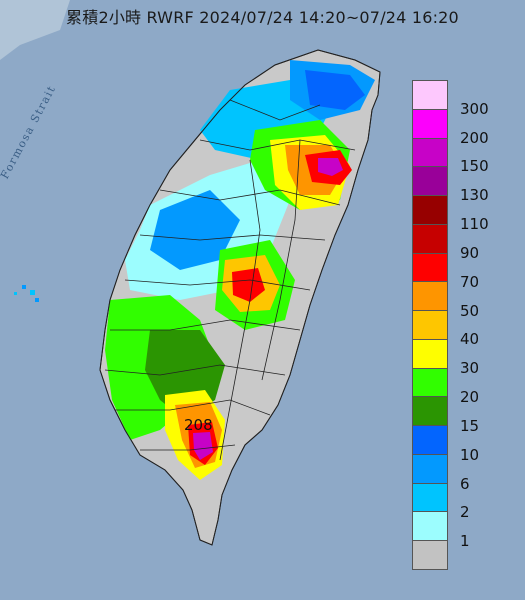 Image resolution: width=525 pixels, height=600 pixels. I want to click on legend-label: 10, so click(470, 454).